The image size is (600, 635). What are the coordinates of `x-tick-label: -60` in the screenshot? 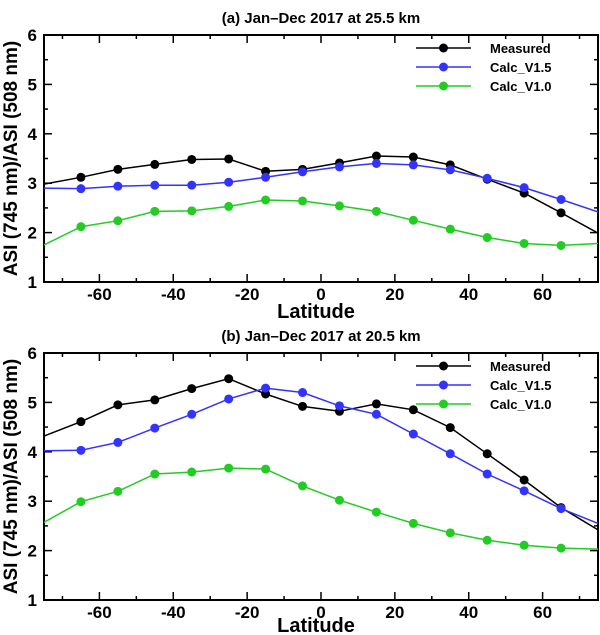 It's located at (99, 612).